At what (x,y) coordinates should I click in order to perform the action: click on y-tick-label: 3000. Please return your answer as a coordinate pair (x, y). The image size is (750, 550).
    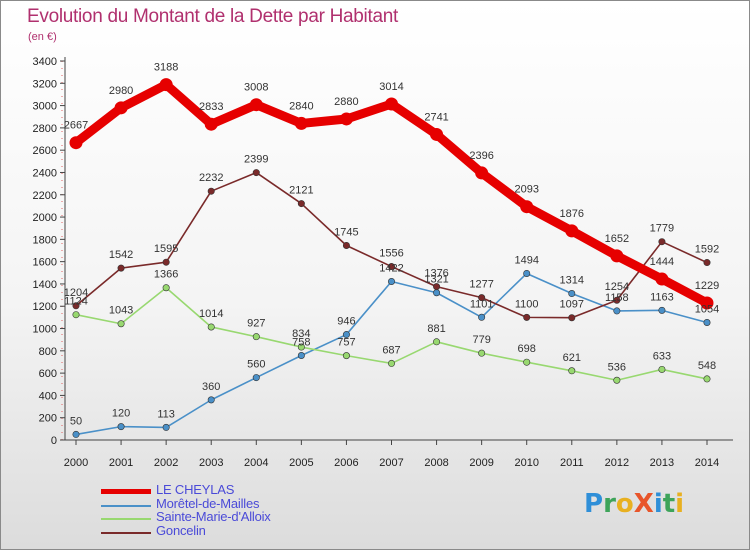
    Looking at the image, I should click on (45, 107).